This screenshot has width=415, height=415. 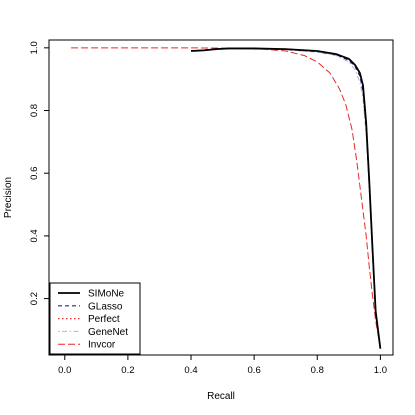 I want to click on x-tick-label: 0.0, so click(x=64, y=370).